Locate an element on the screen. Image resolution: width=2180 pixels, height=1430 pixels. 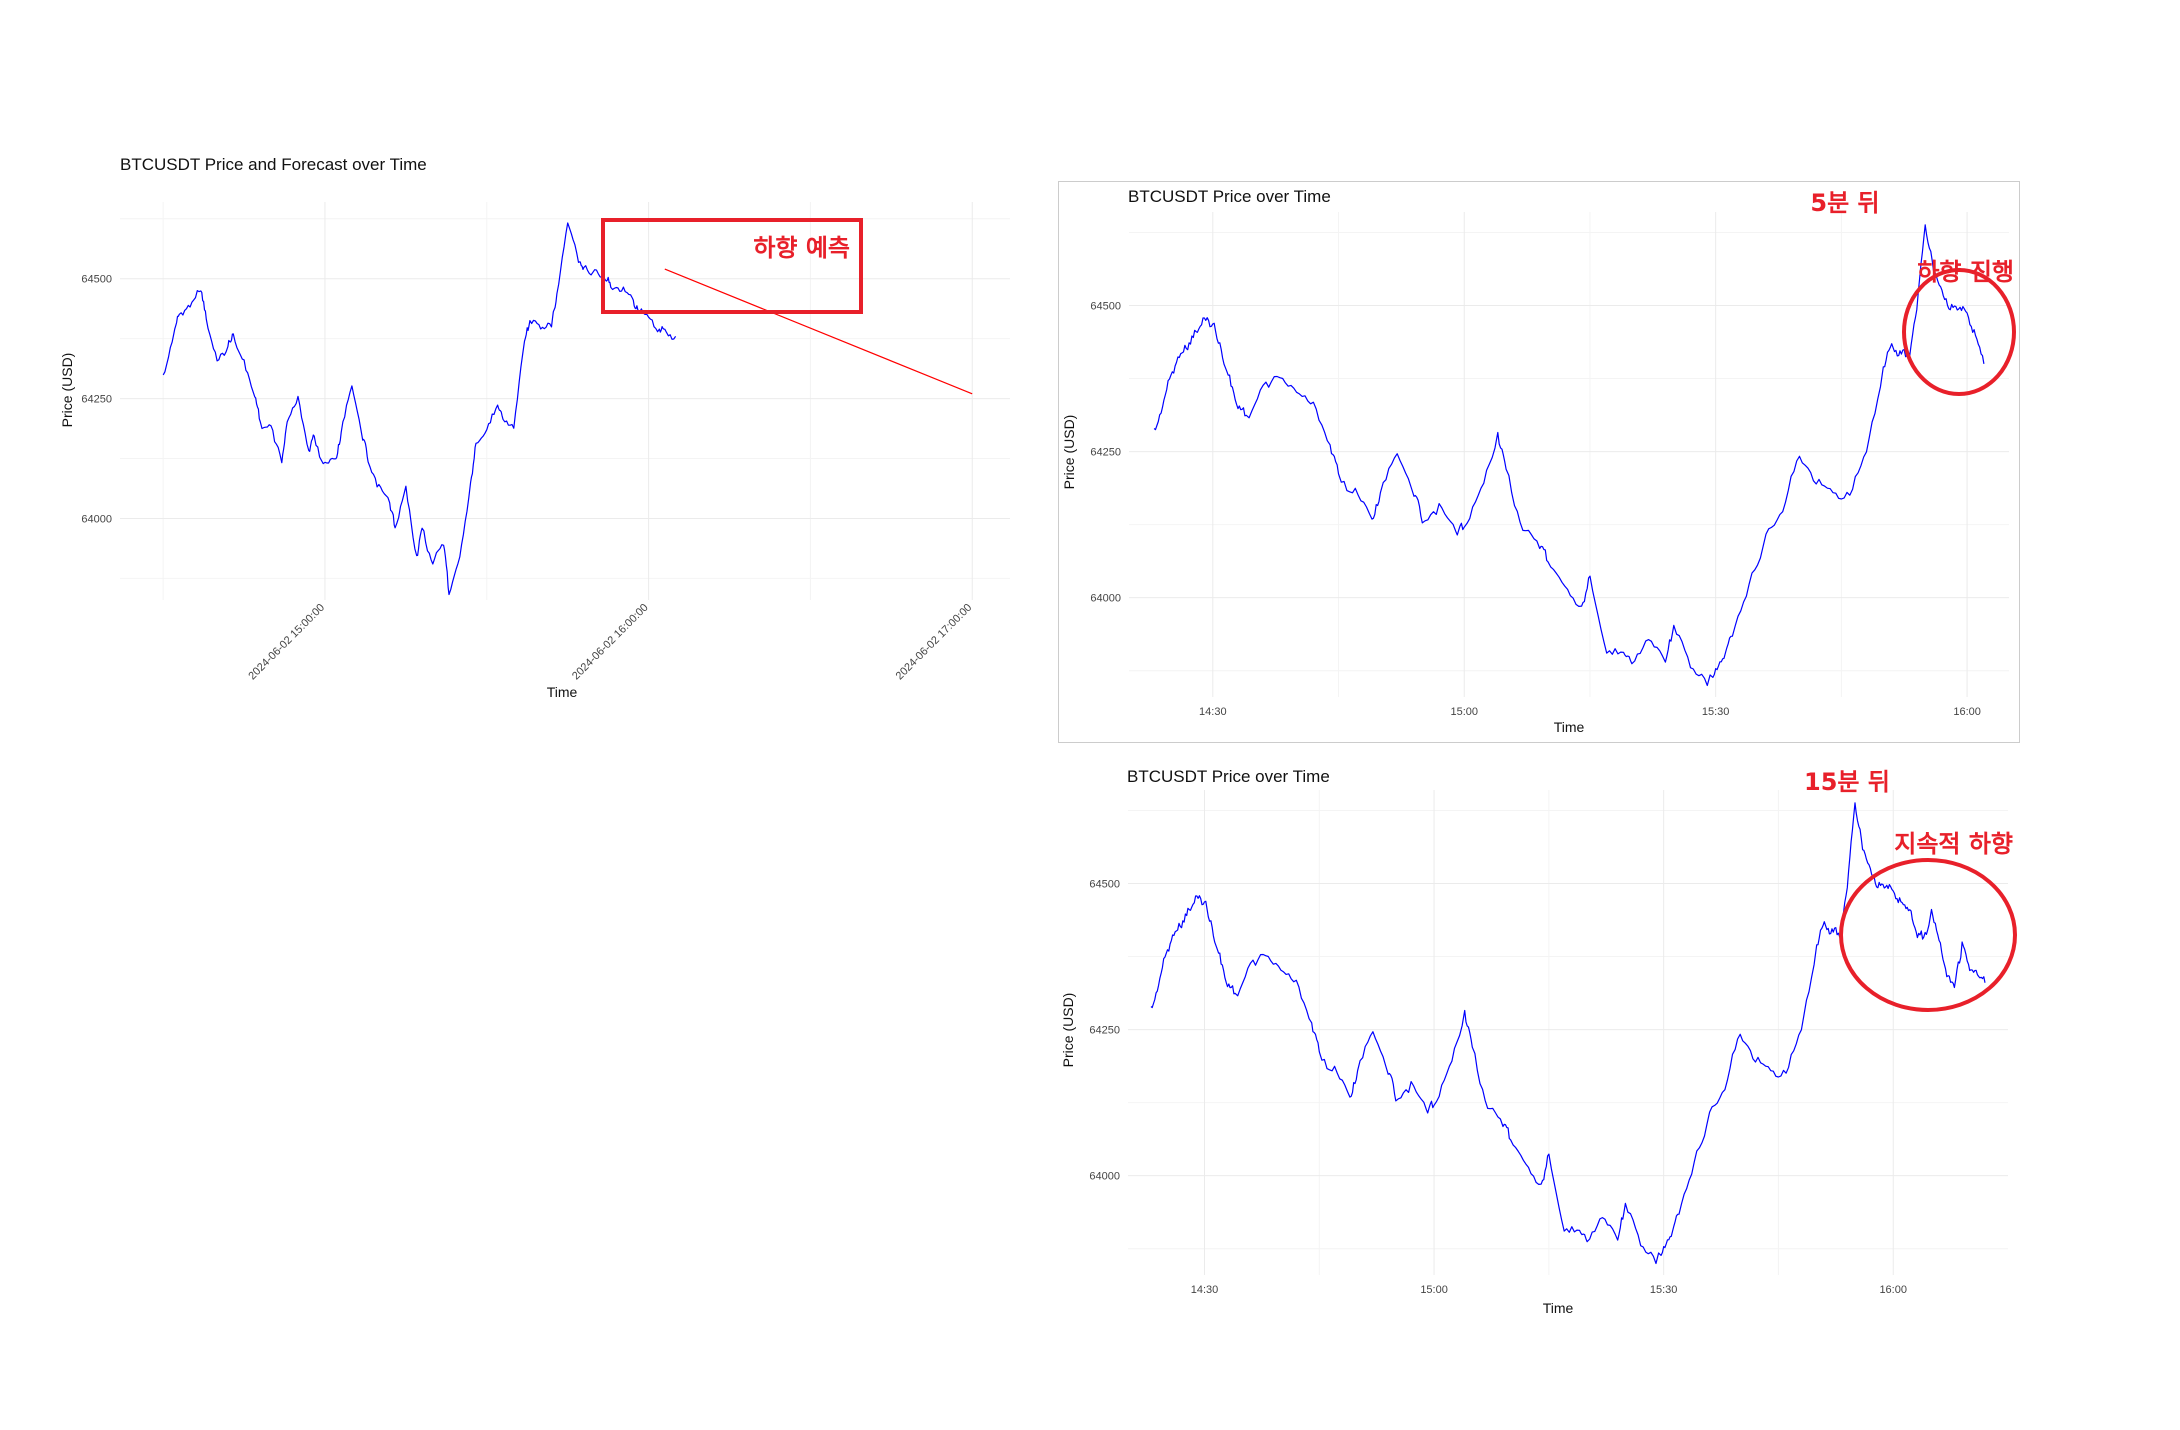
decline-annotation: 지속적 하향 is located at coordinates (1953, 844).